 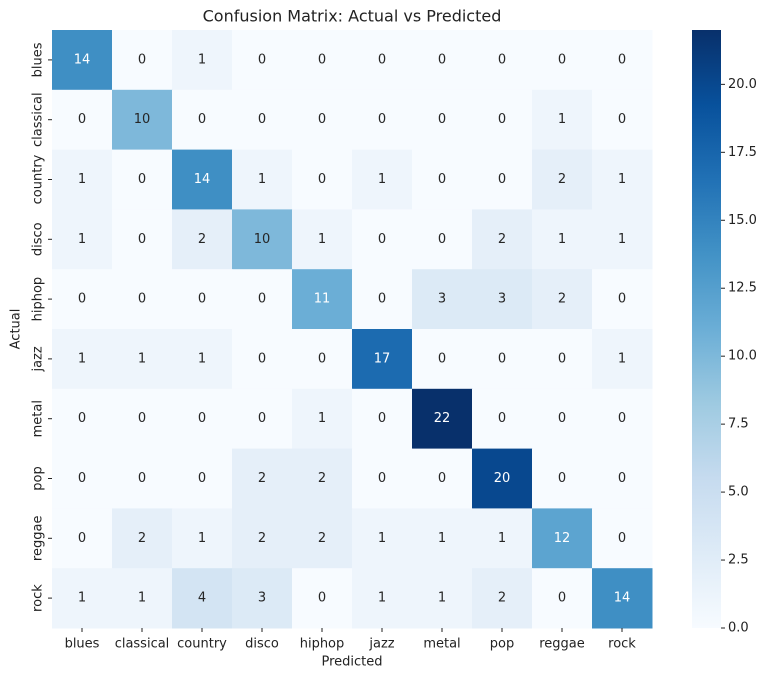 What do you see at coordinates (622, 644) in the screenshot?
I see `x-tick-label: rock` at bounding box center [622, 644].